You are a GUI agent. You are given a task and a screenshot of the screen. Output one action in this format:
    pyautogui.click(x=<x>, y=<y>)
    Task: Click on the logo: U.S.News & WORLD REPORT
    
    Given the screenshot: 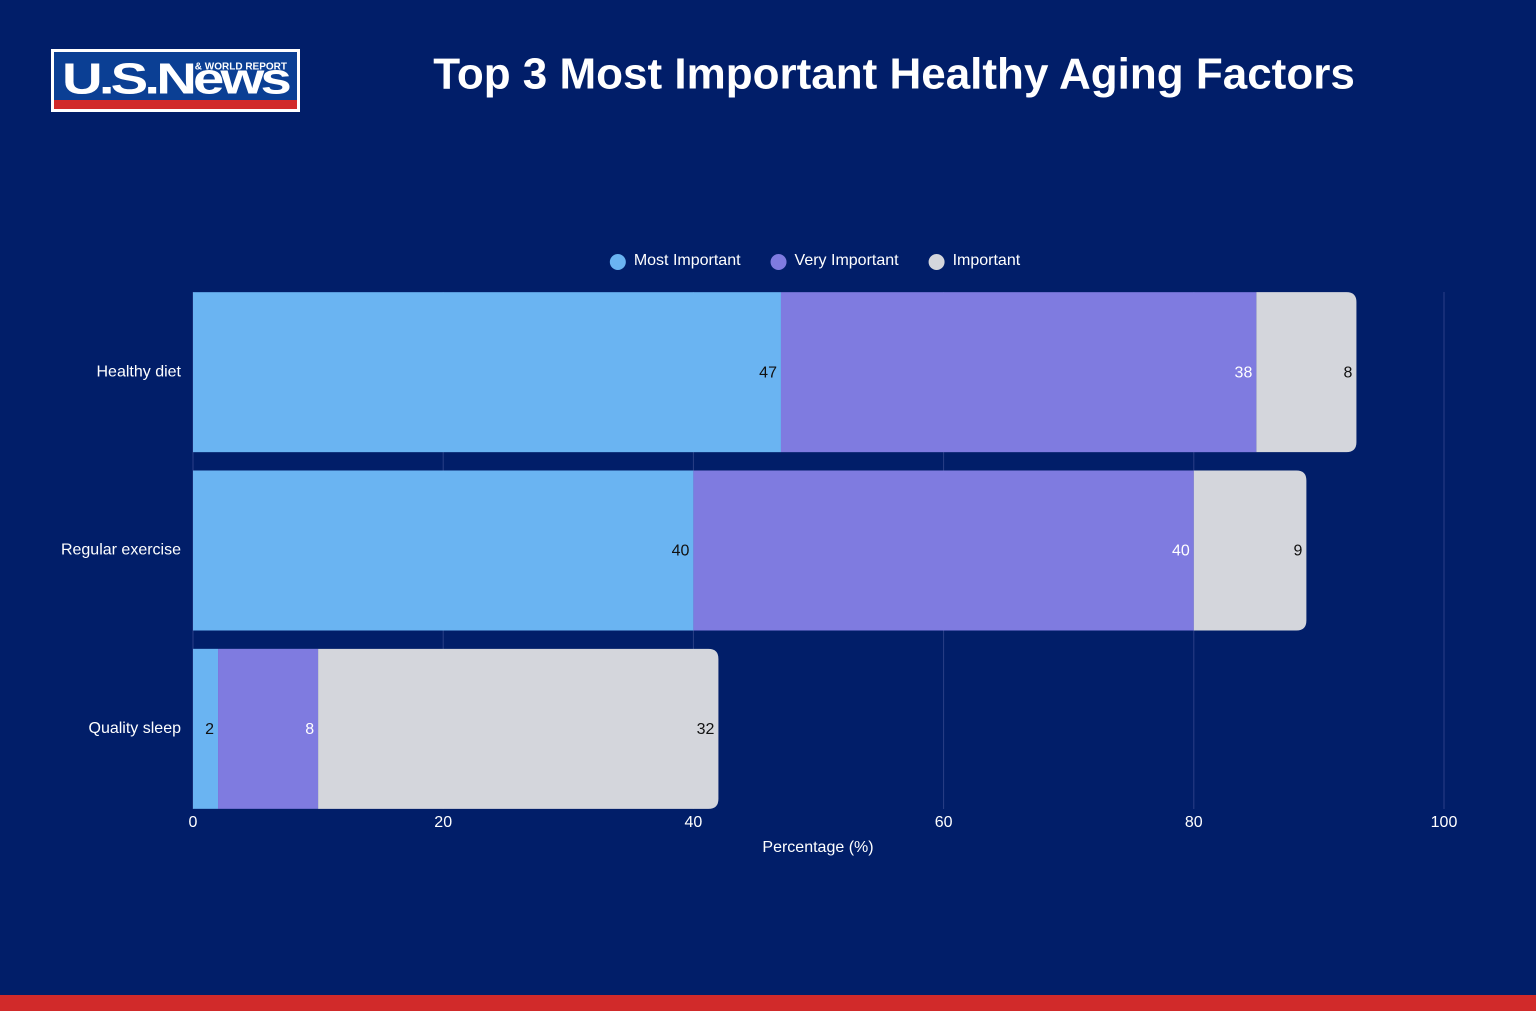 What is the action you would take?
    pyautogui.click(x=175, y=80)
    